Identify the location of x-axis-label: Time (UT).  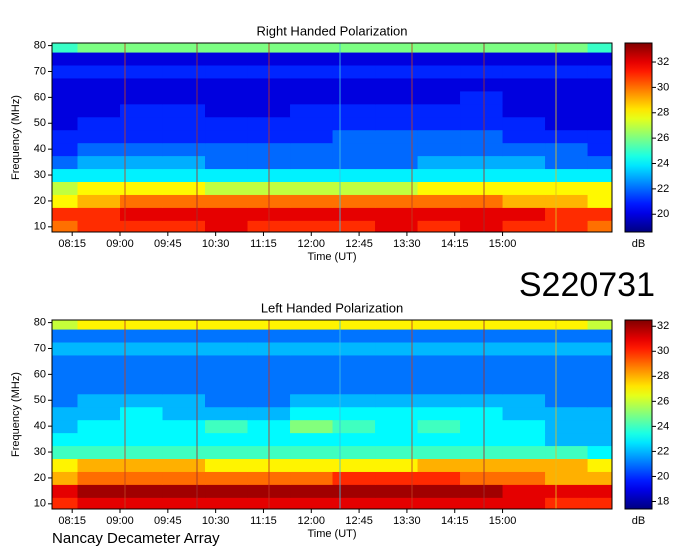
(331, 257).